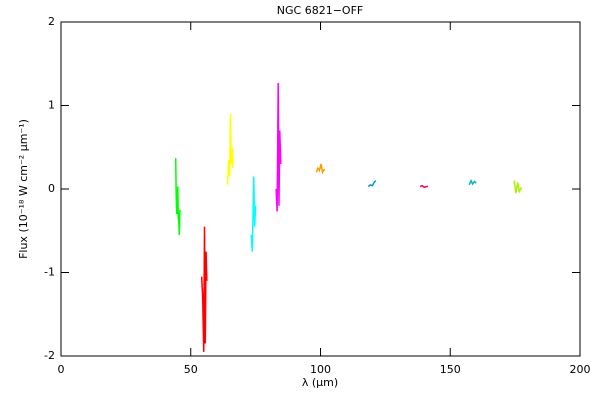  What do you see at coordinates (49, 355) in the screenshot?
I see `y-tick-label: -2` at bounding box center [49, 355].